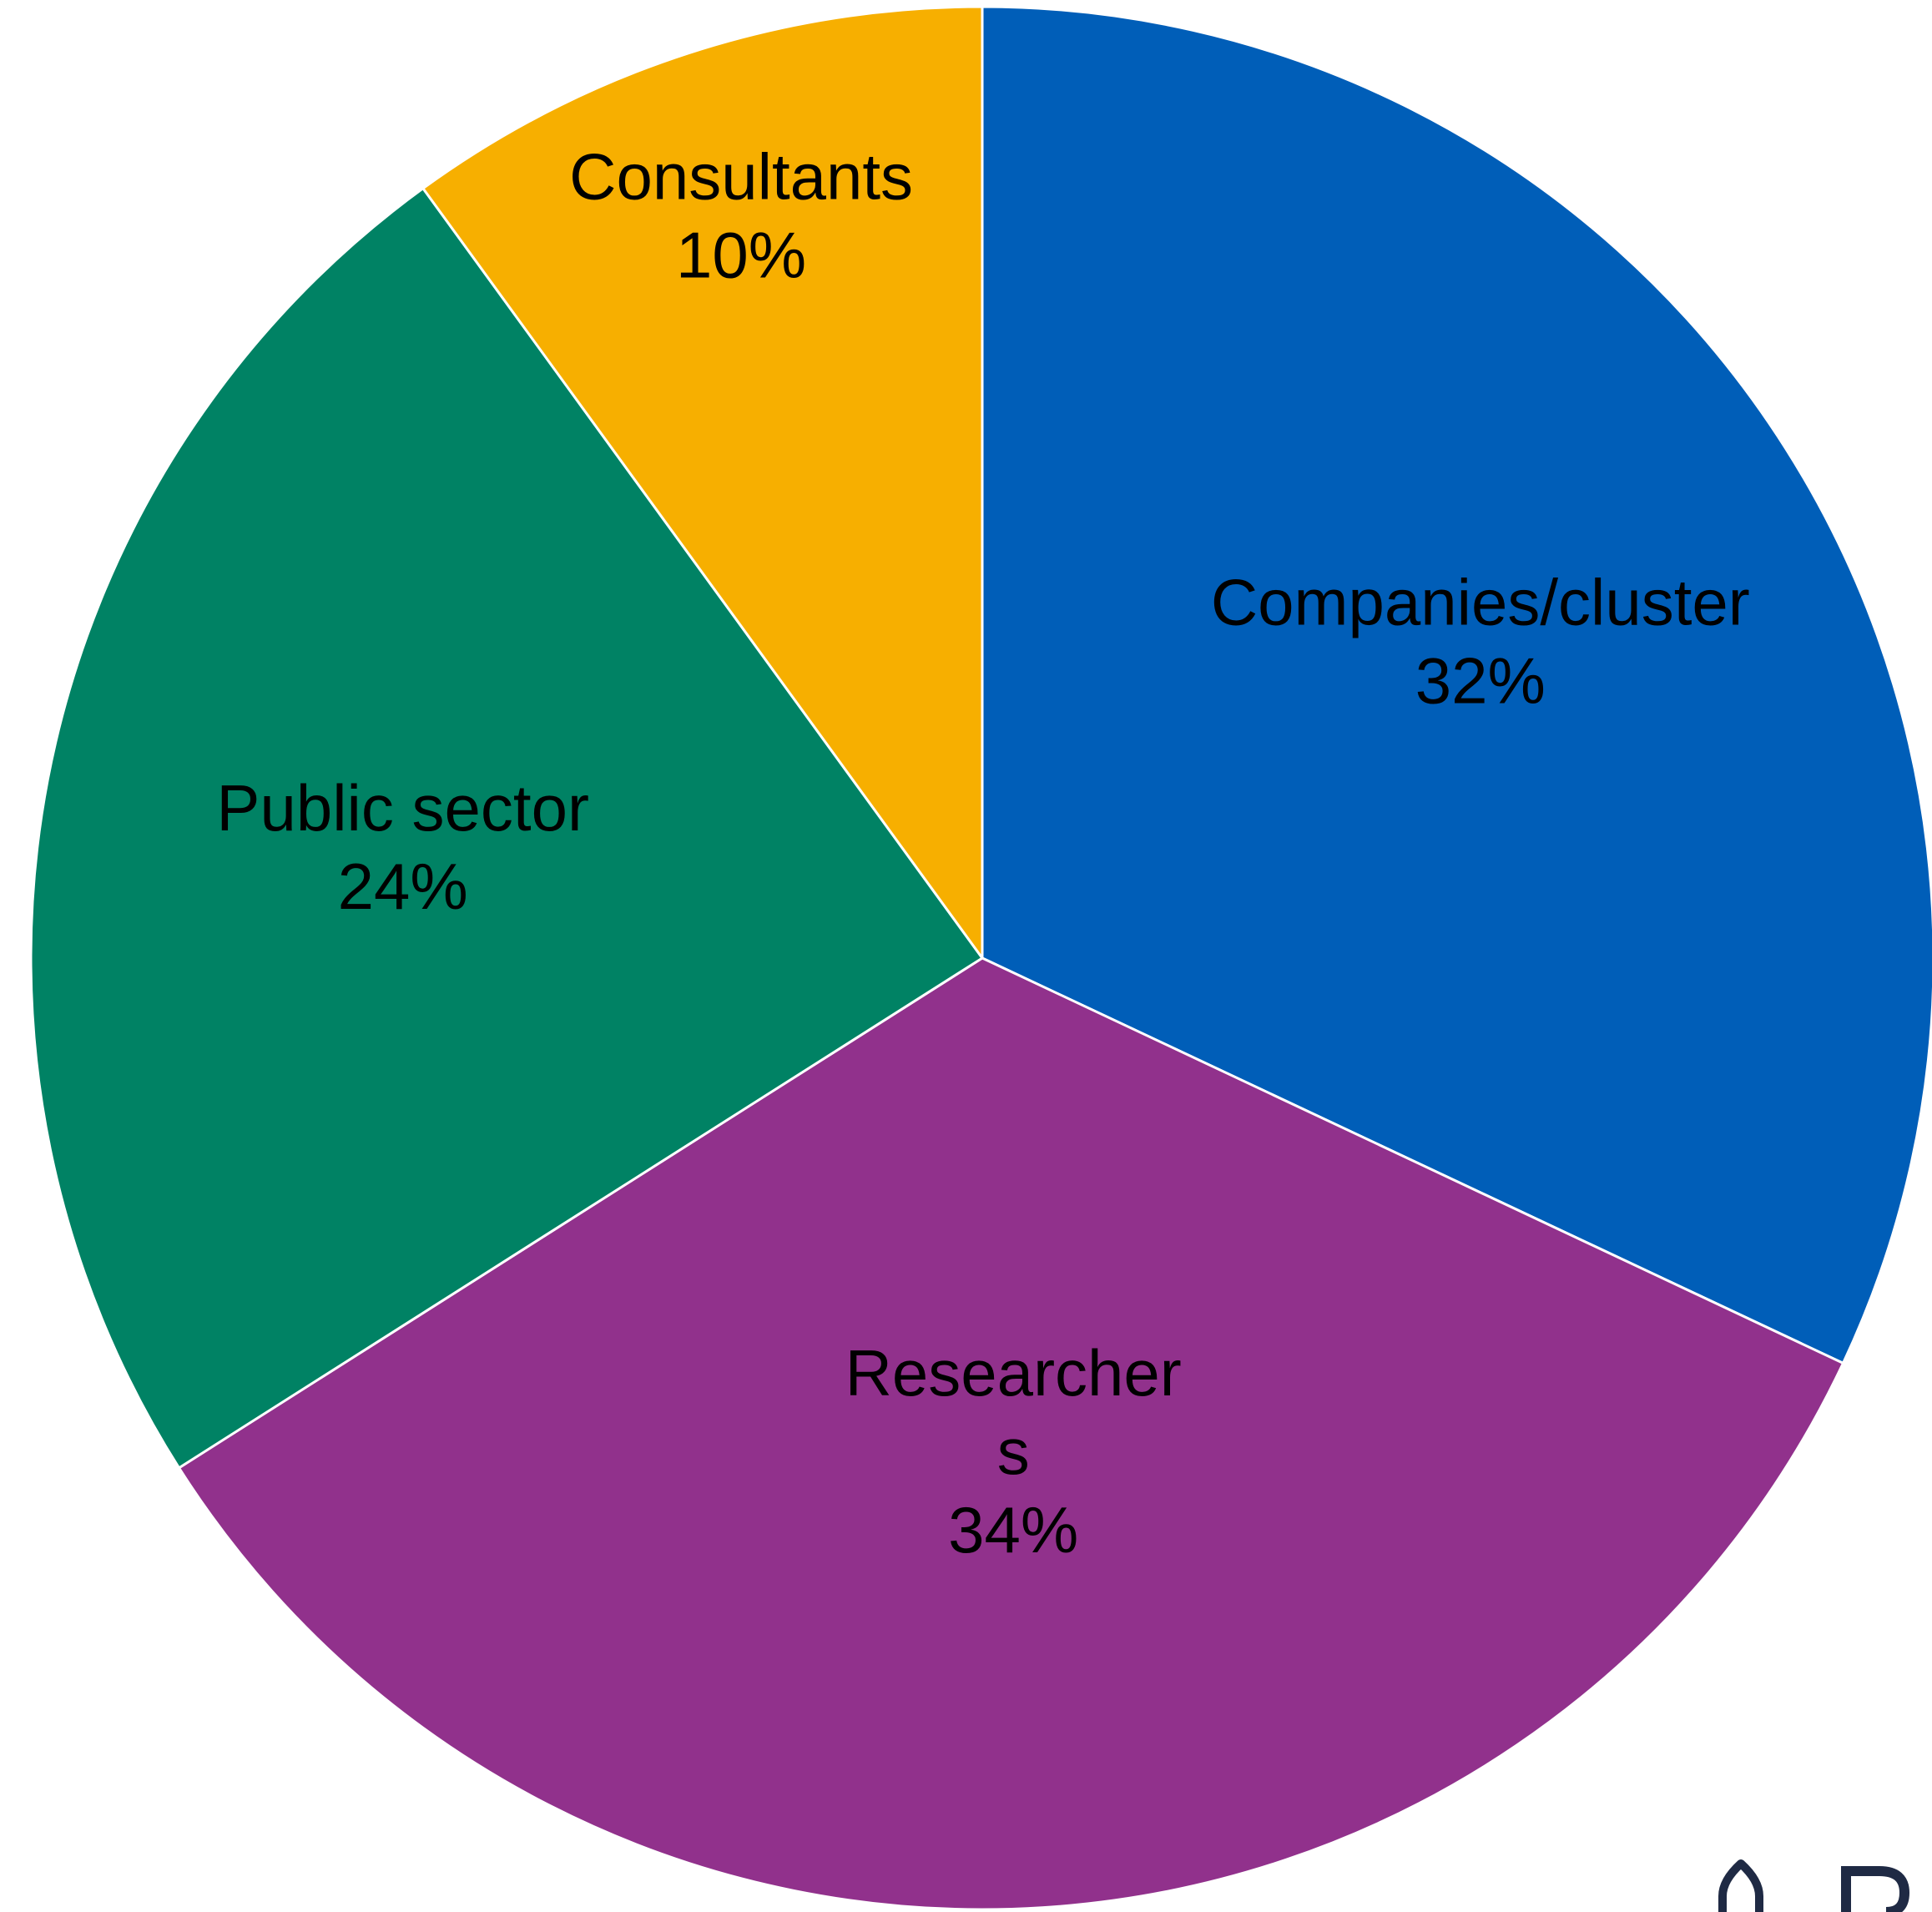 The height and width of the screenshot is (1912, 1932). I want to click on slice-value-label: 10%, so click(741, 255).